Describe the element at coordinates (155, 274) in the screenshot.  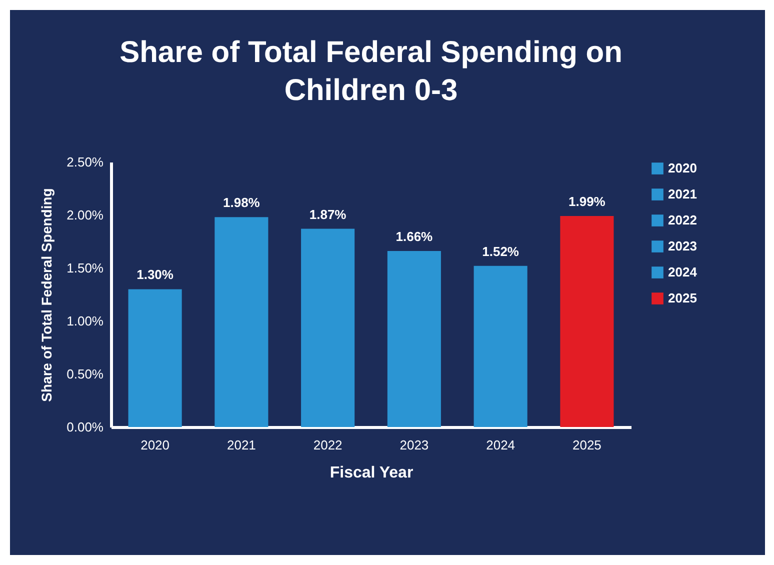
I see `data-label: 1.30%` at that location.